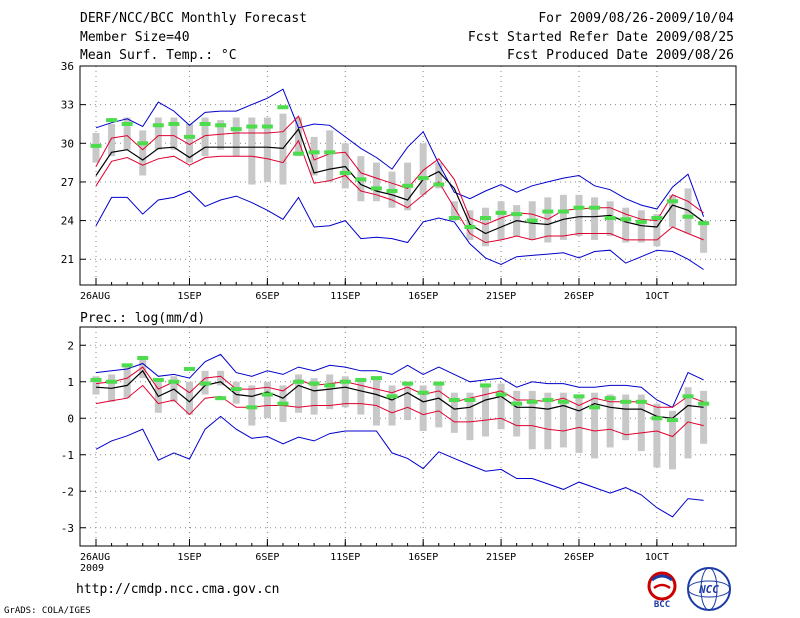 The width and height of the screenshot is (800, 618). I want to click on prec-mean-line, so click(399, 394).